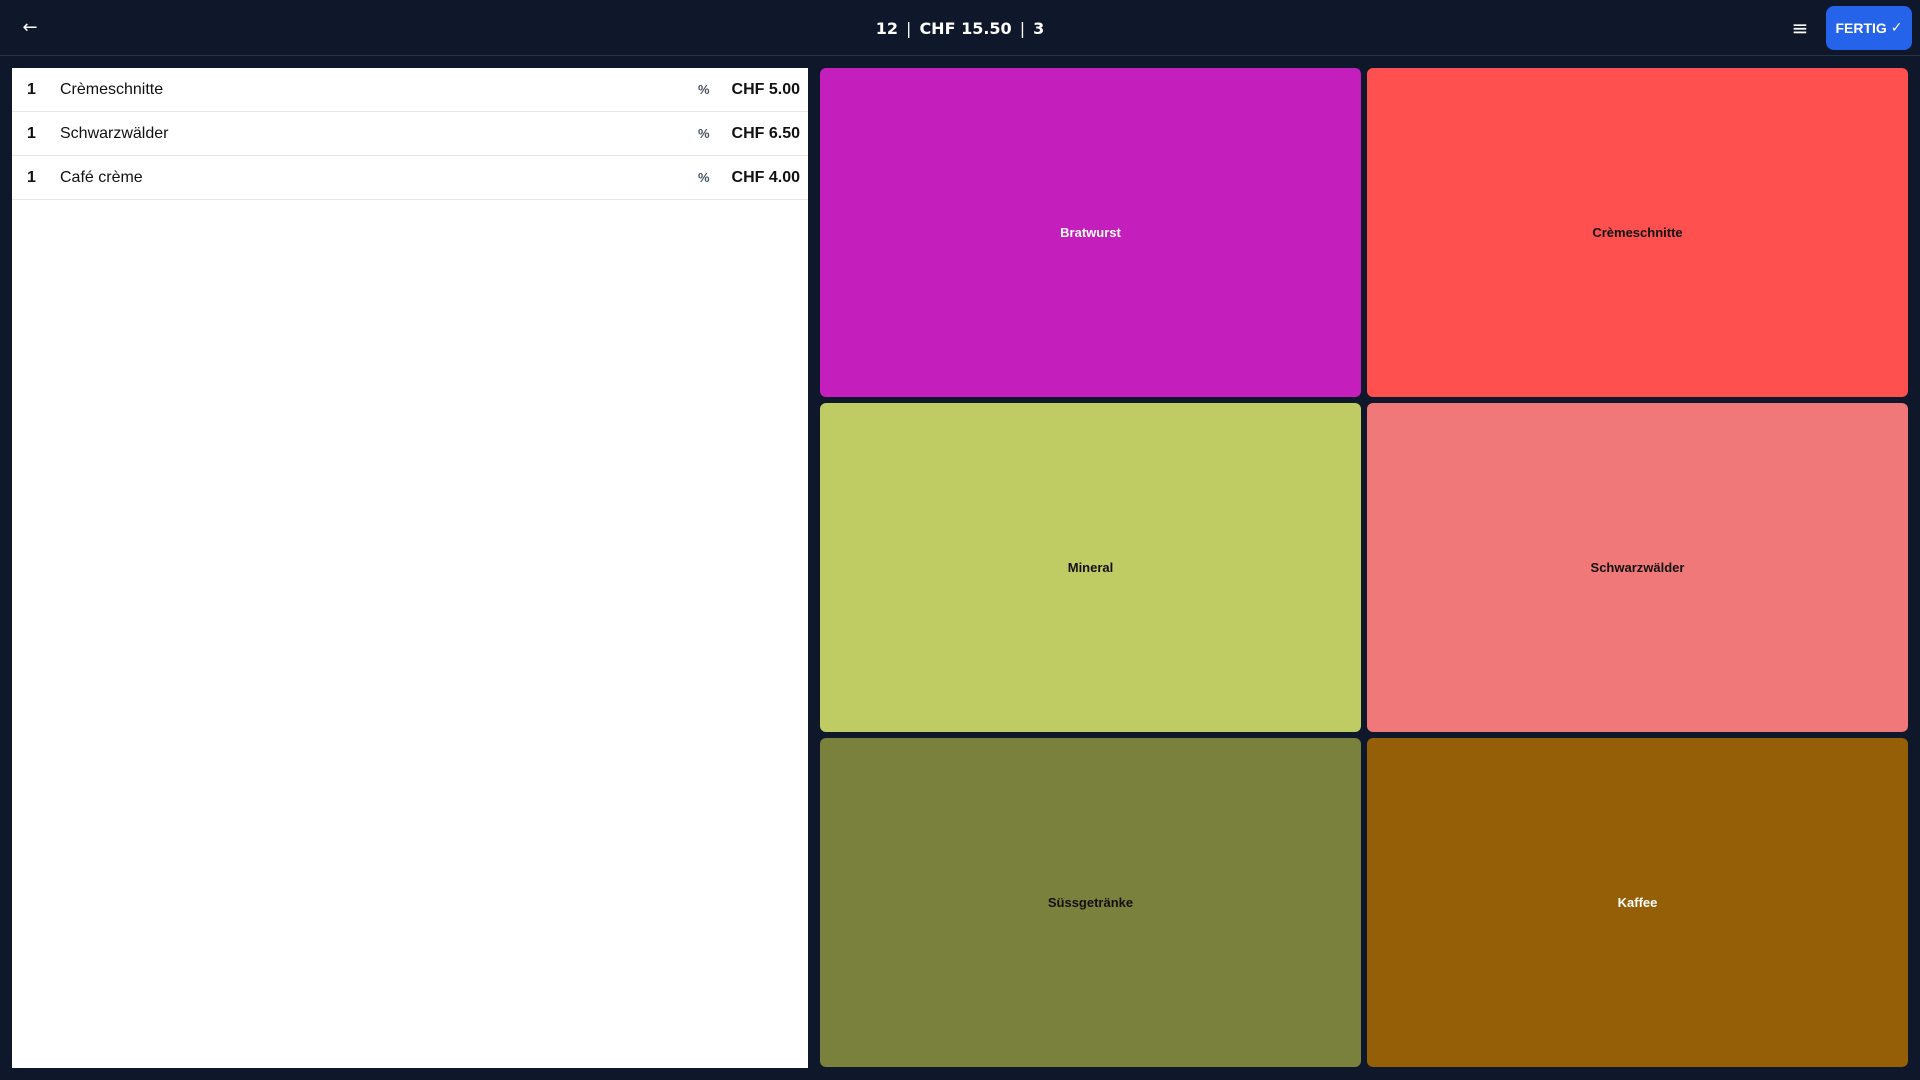  I want to click on product-tile-label: Schwarzwälder, so click(1637, 567).